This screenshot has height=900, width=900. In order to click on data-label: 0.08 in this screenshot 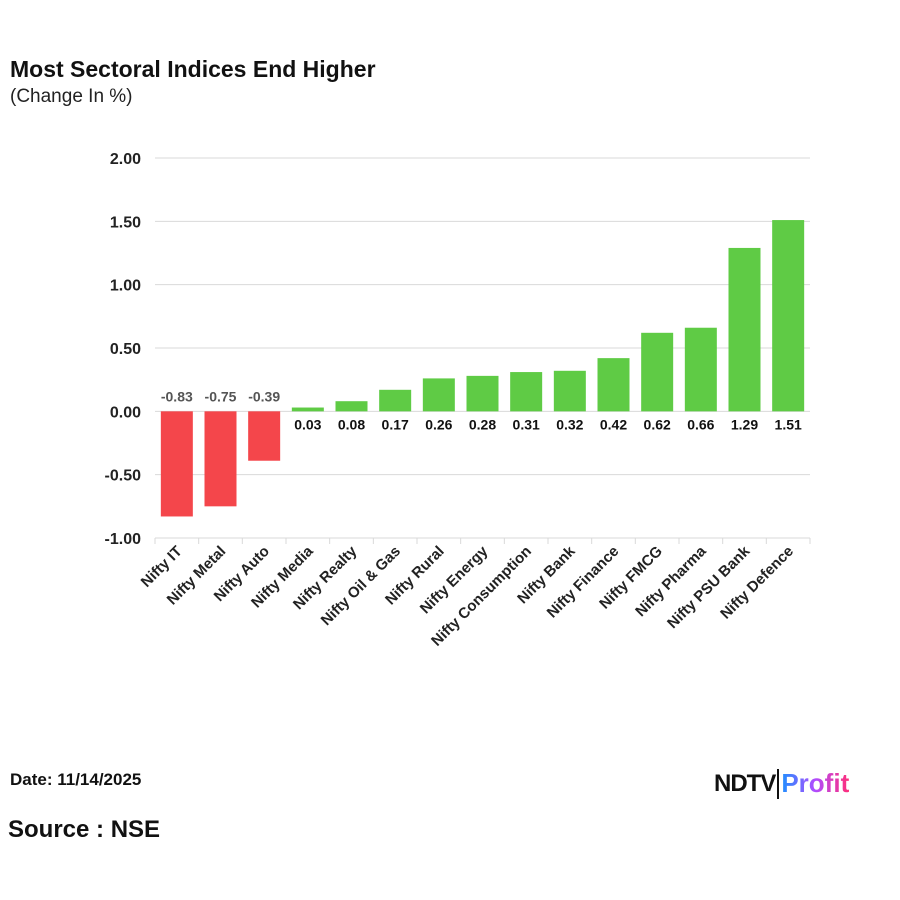, I will do `click(351, 424)`.